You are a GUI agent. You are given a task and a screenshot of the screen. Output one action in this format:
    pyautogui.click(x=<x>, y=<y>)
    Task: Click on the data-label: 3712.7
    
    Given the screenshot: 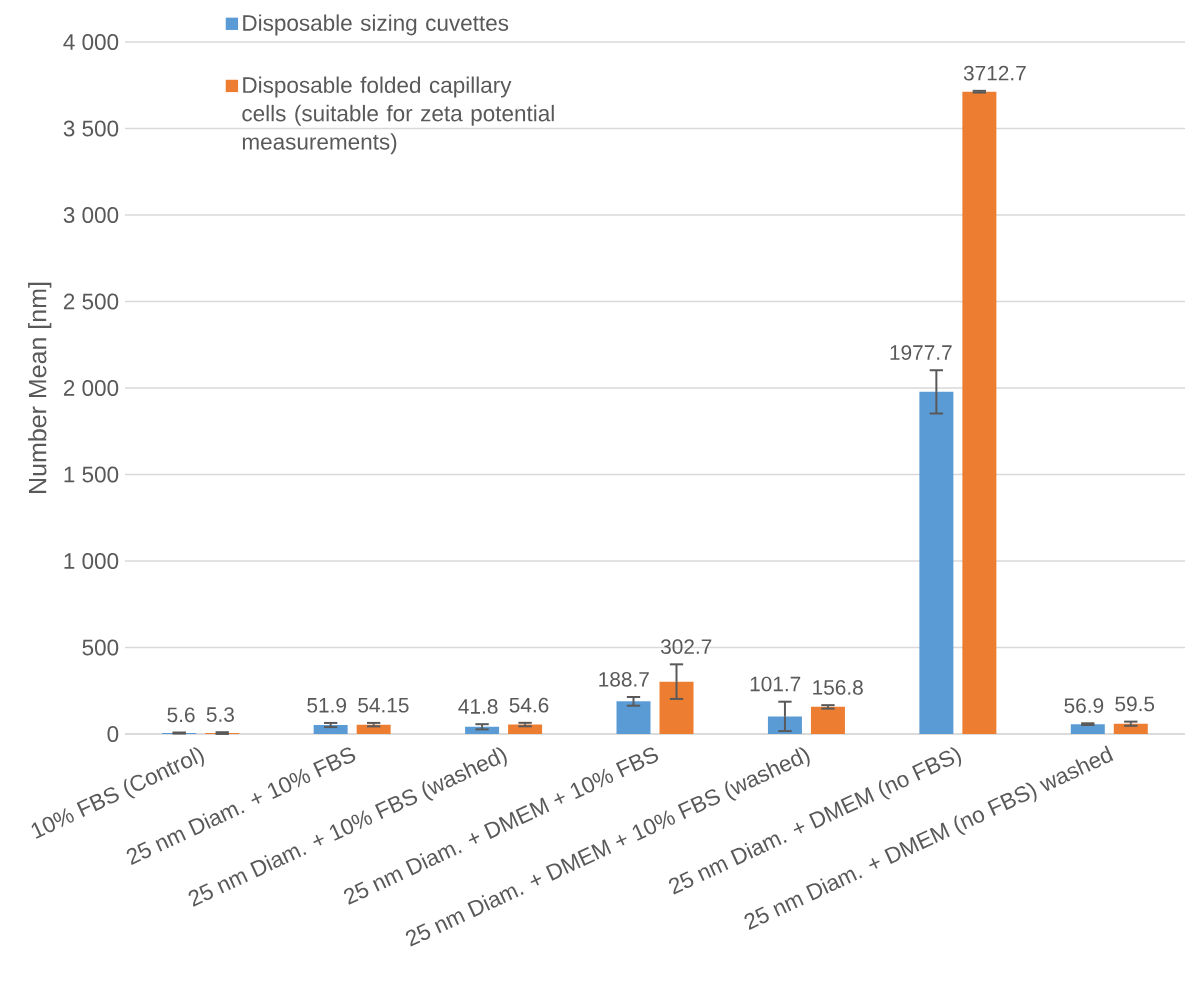 What is the action you would take?
    pyautogui.click(x=994, y=73)
    